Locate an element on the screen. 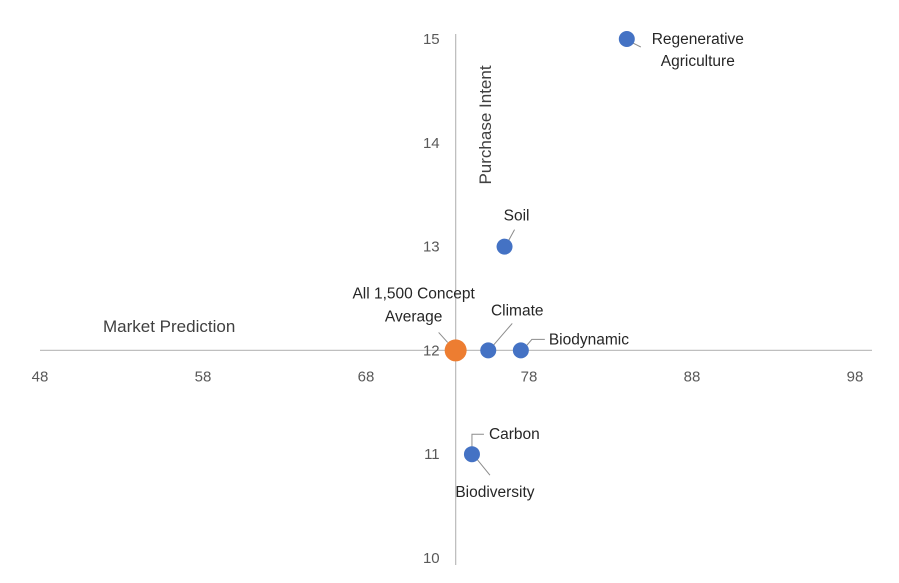 This screenshot has width=899, height=583. soil-label: Soil is located at coordinates (517, 216).